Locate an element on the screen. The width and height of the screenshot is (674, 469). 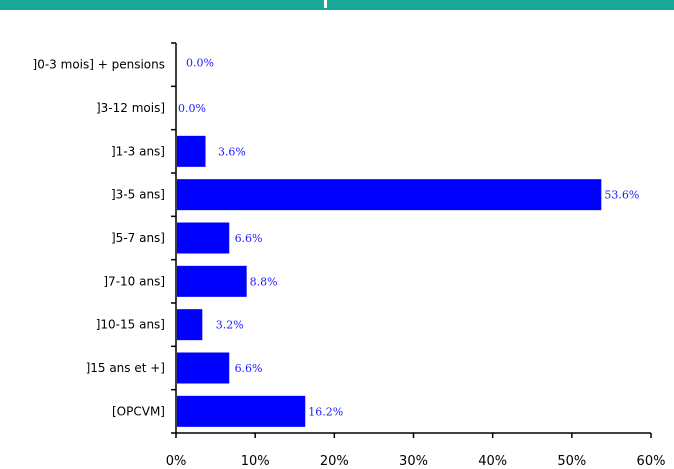
category-label-7: ]10-15 ans] is located at coordinates (130, 325).